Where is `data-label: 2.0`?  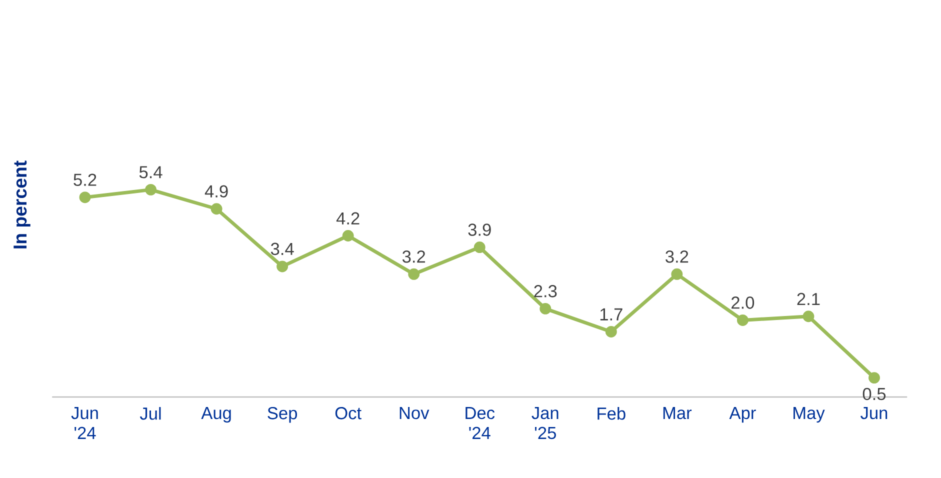 data-label: 2.0 is located at coordinates (743, 302).